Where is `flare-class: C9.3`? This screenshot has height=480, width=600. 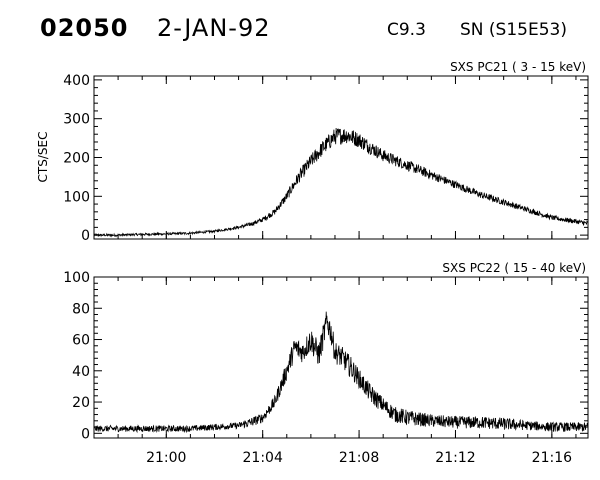
flare-class: C9.3 is located at coordinates (406, 30).